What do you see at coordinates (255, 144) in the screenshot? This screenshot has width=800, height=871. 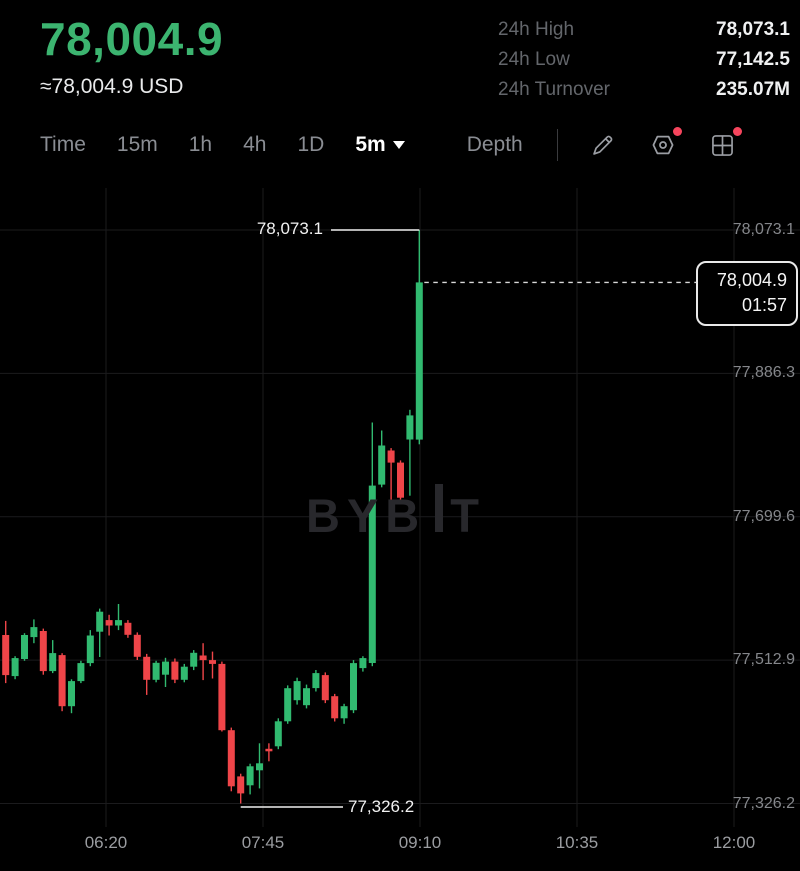 I see `interval-tab-4h: 4h` at bounding box center [255, 144].